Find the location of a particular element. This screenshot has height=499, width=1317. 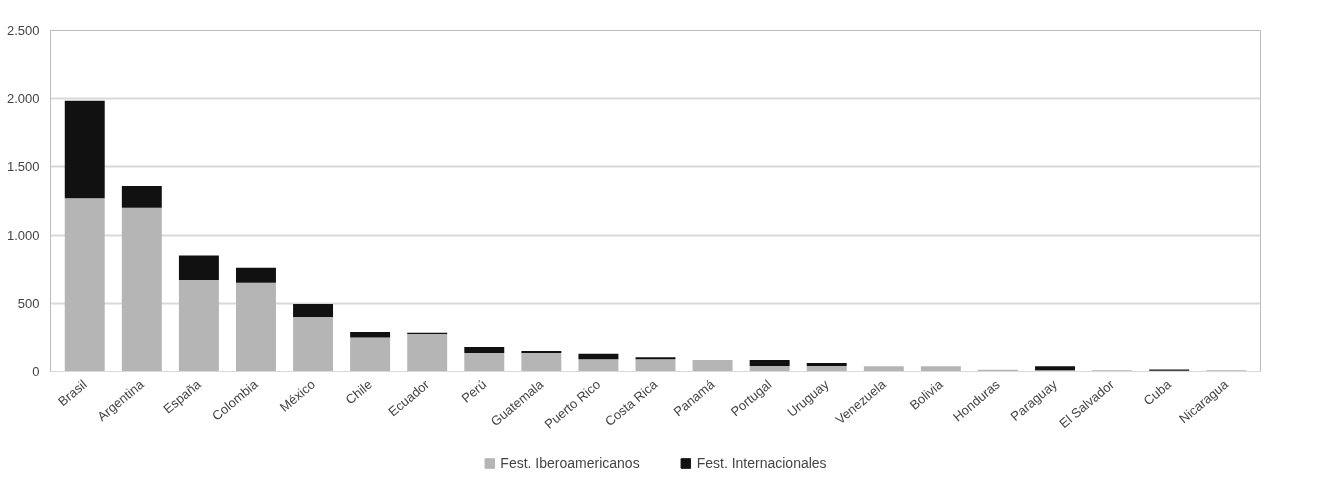

y-tick-label: 1.000 is located at coordinates (23, 235).